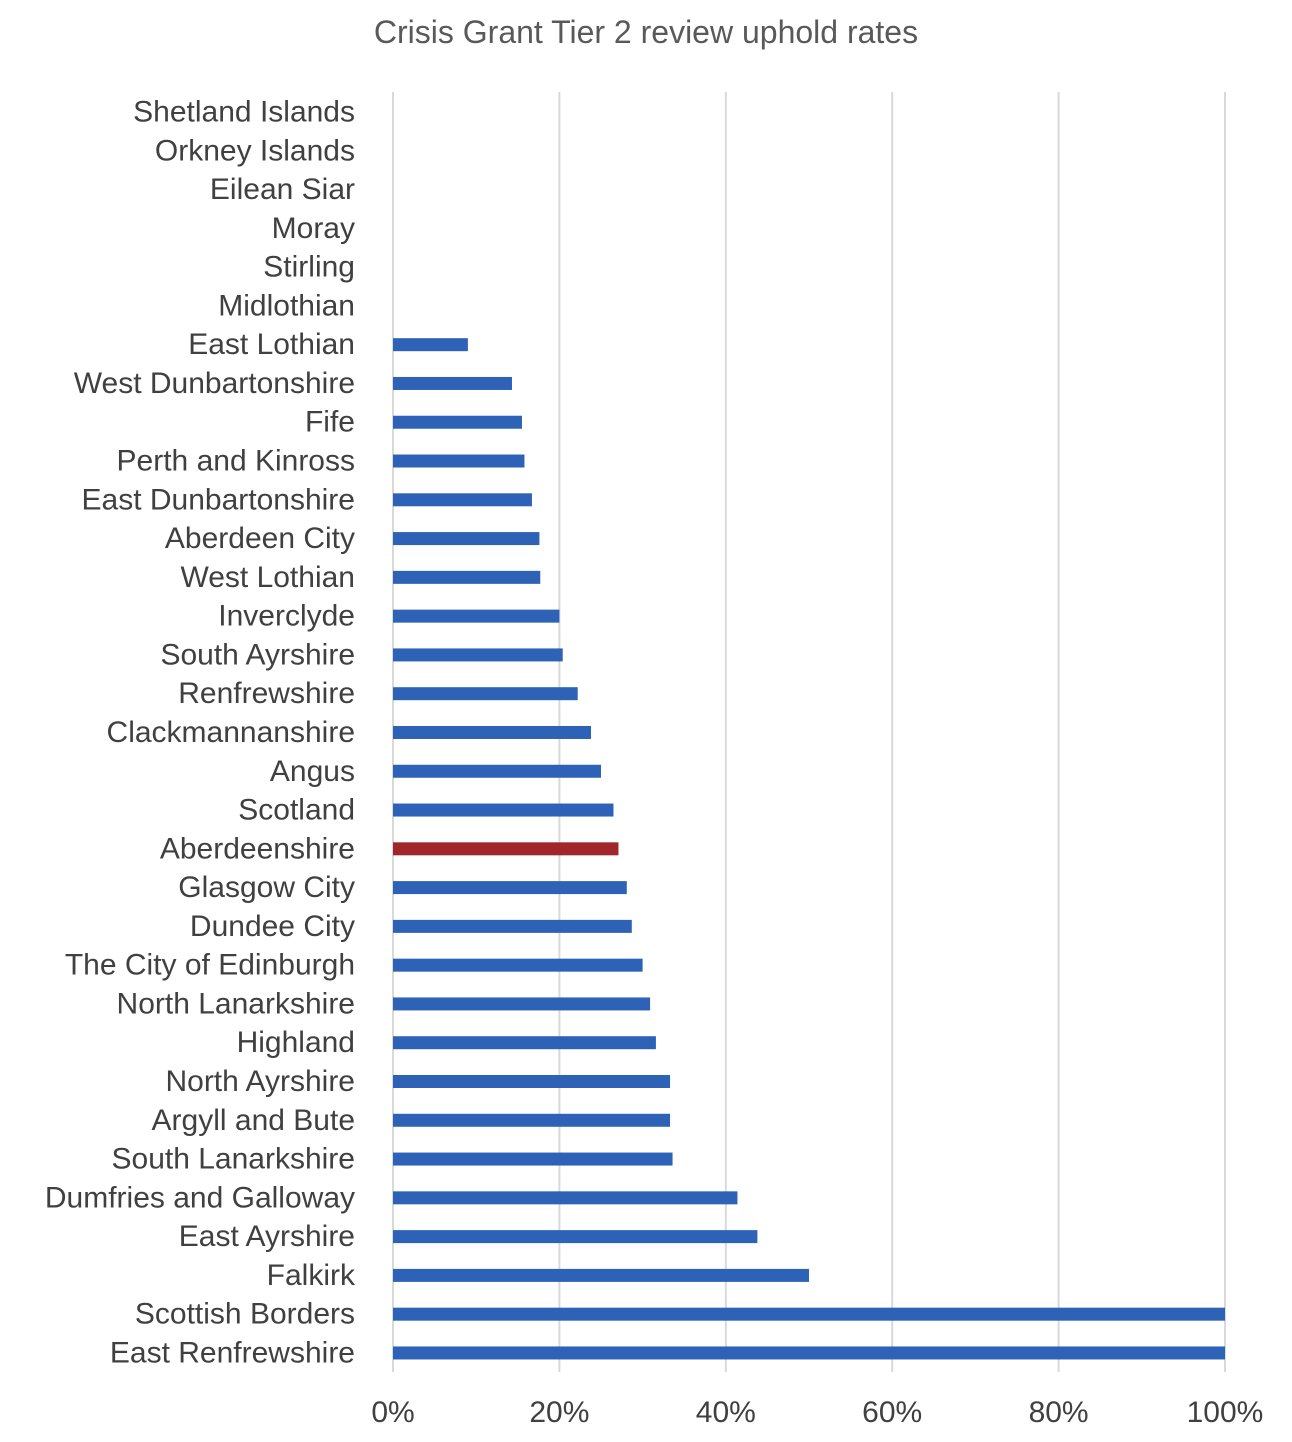 The image size is (1292, 1442). I want to click on category-label: Aberdeenshire, so click(257, 848).